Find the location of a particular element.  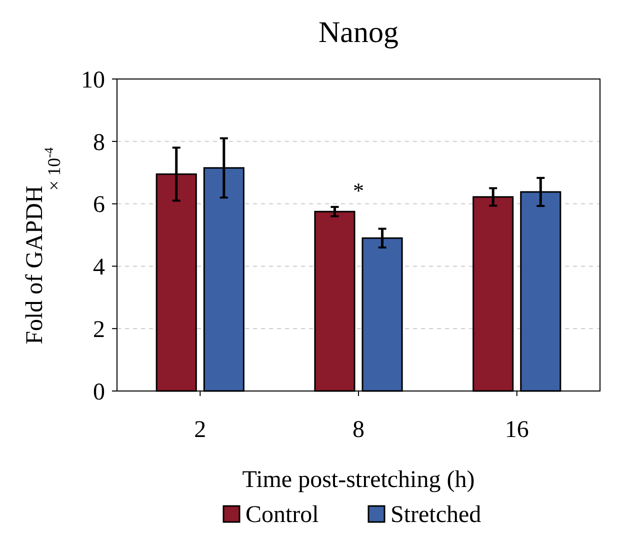

y-axis-title: Fold of GAPDH is located at coordinates (35, 265).